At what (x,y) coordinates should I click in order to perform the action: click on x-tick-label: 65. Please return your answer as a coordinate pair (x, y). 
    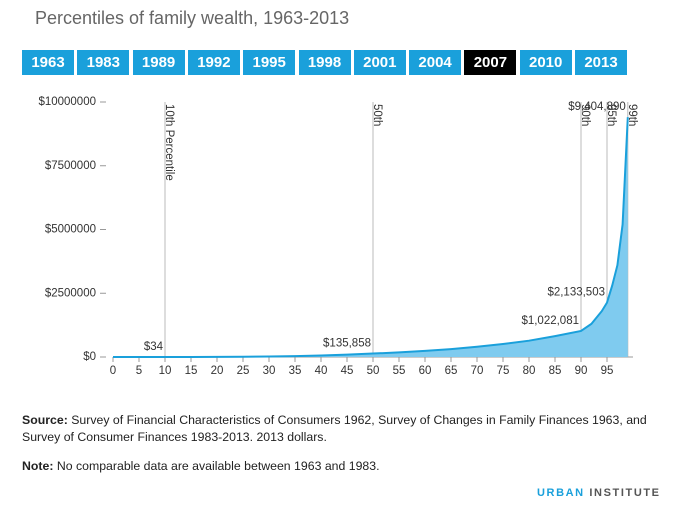
    Looking at the image, I should click on (451, 371).